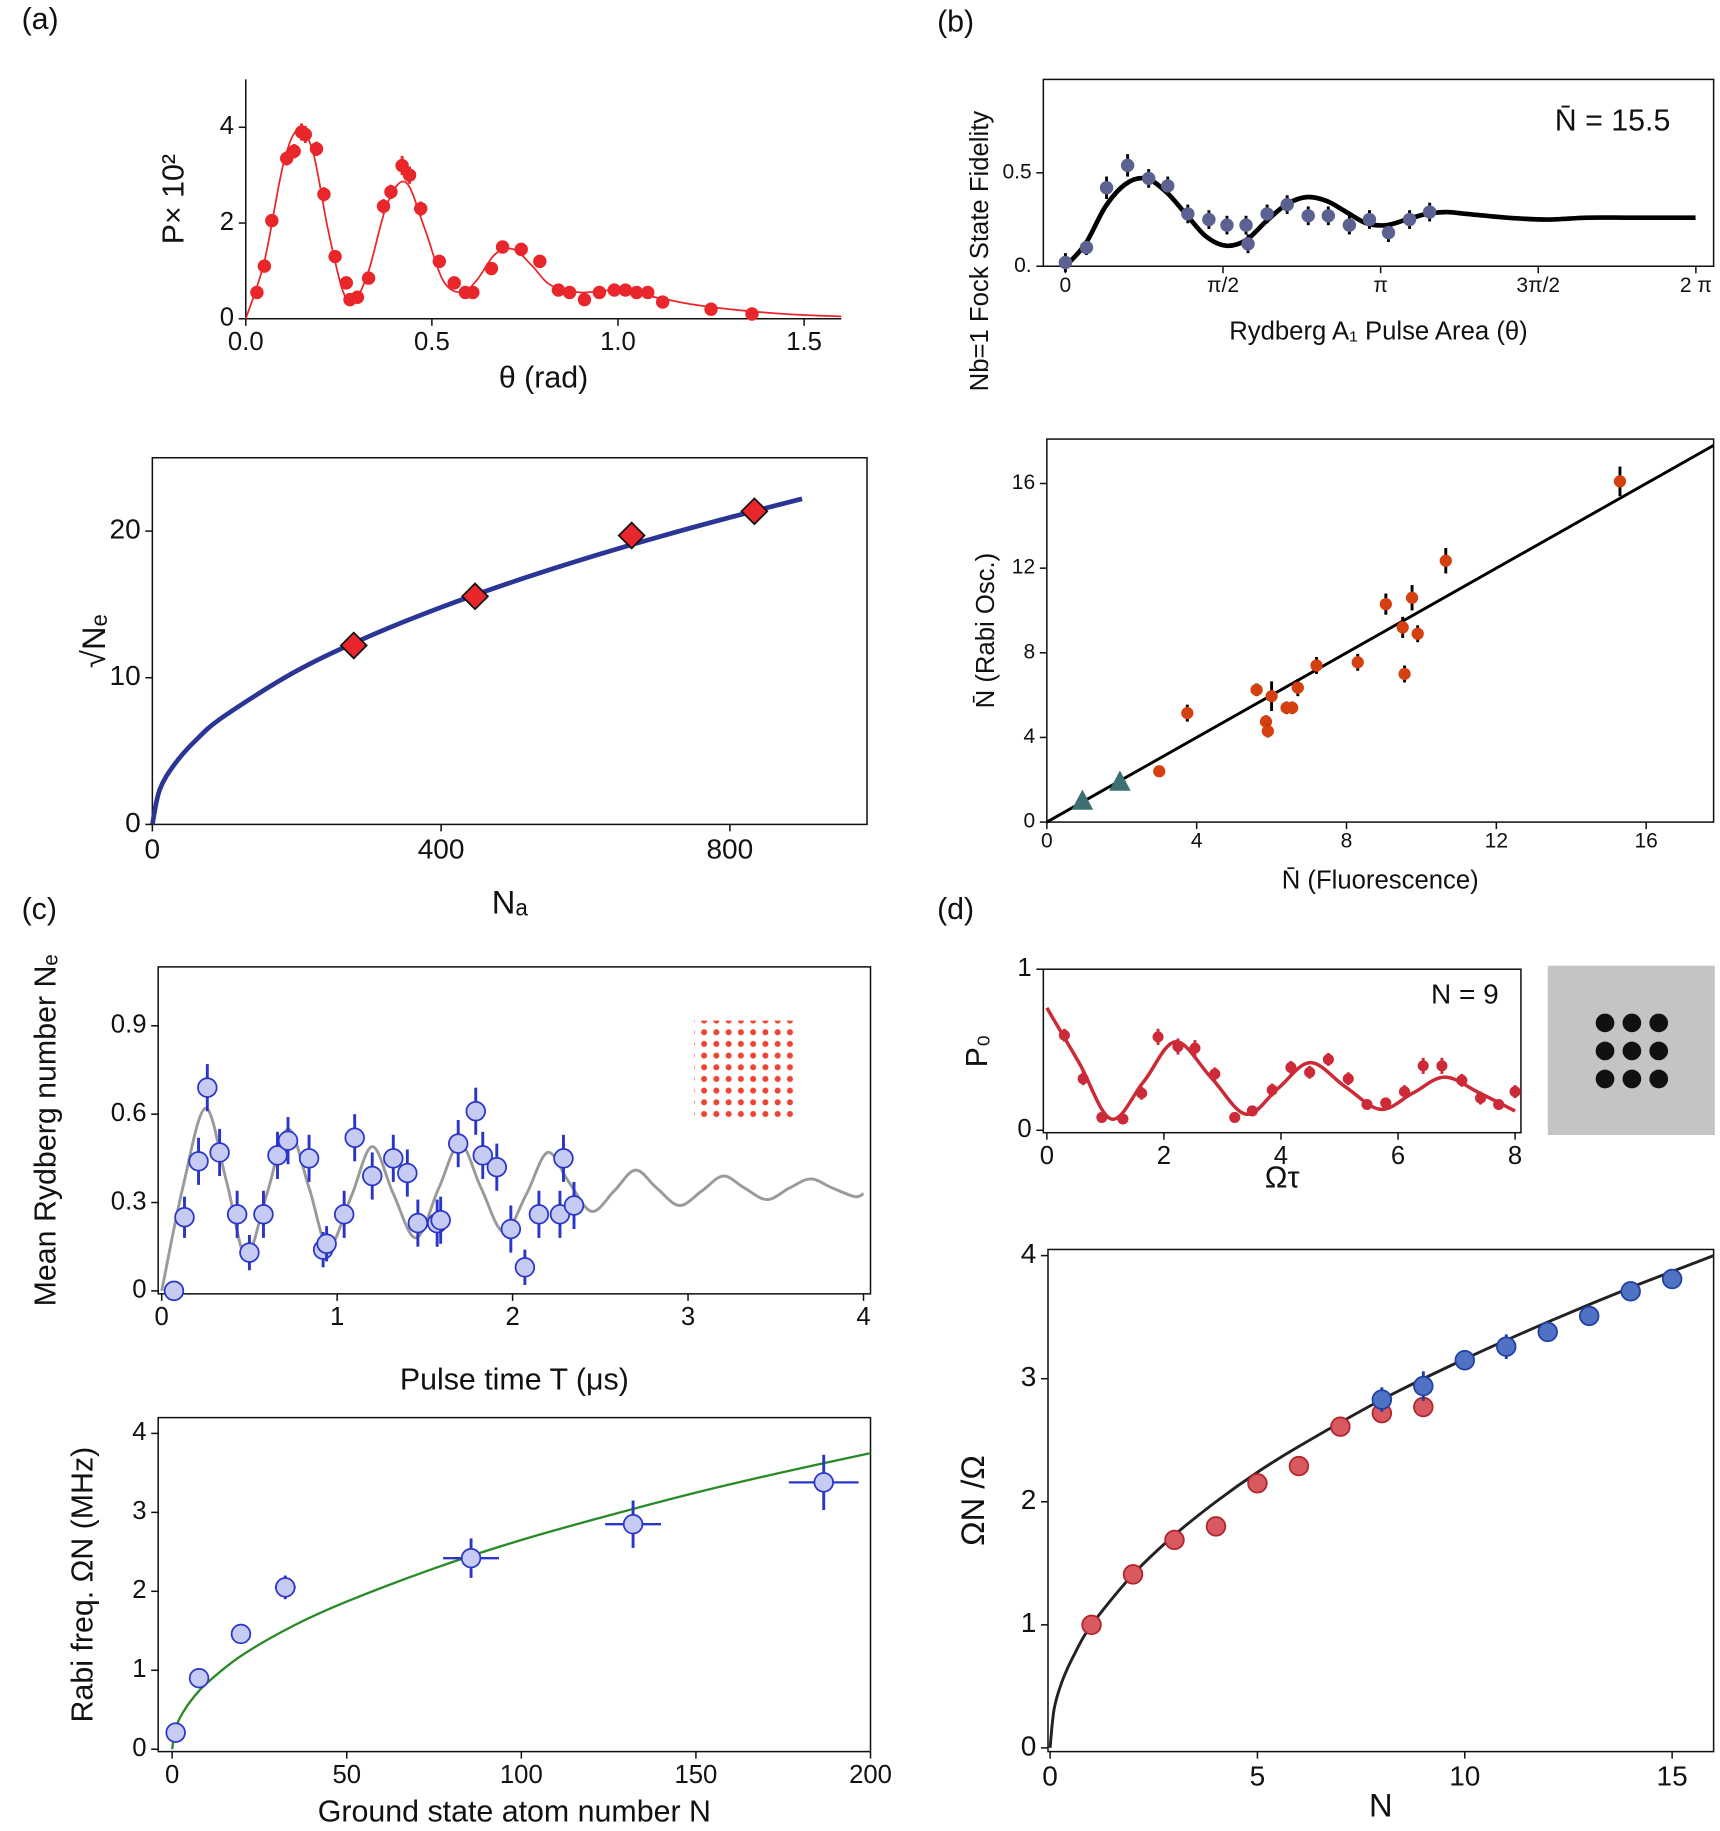 The height and width of the screenshot is (1831, 1720). Describe the element at coordinates (514, 1811) in the screenshot. I see `x-axis-label: Ground state atom number N` at that location.